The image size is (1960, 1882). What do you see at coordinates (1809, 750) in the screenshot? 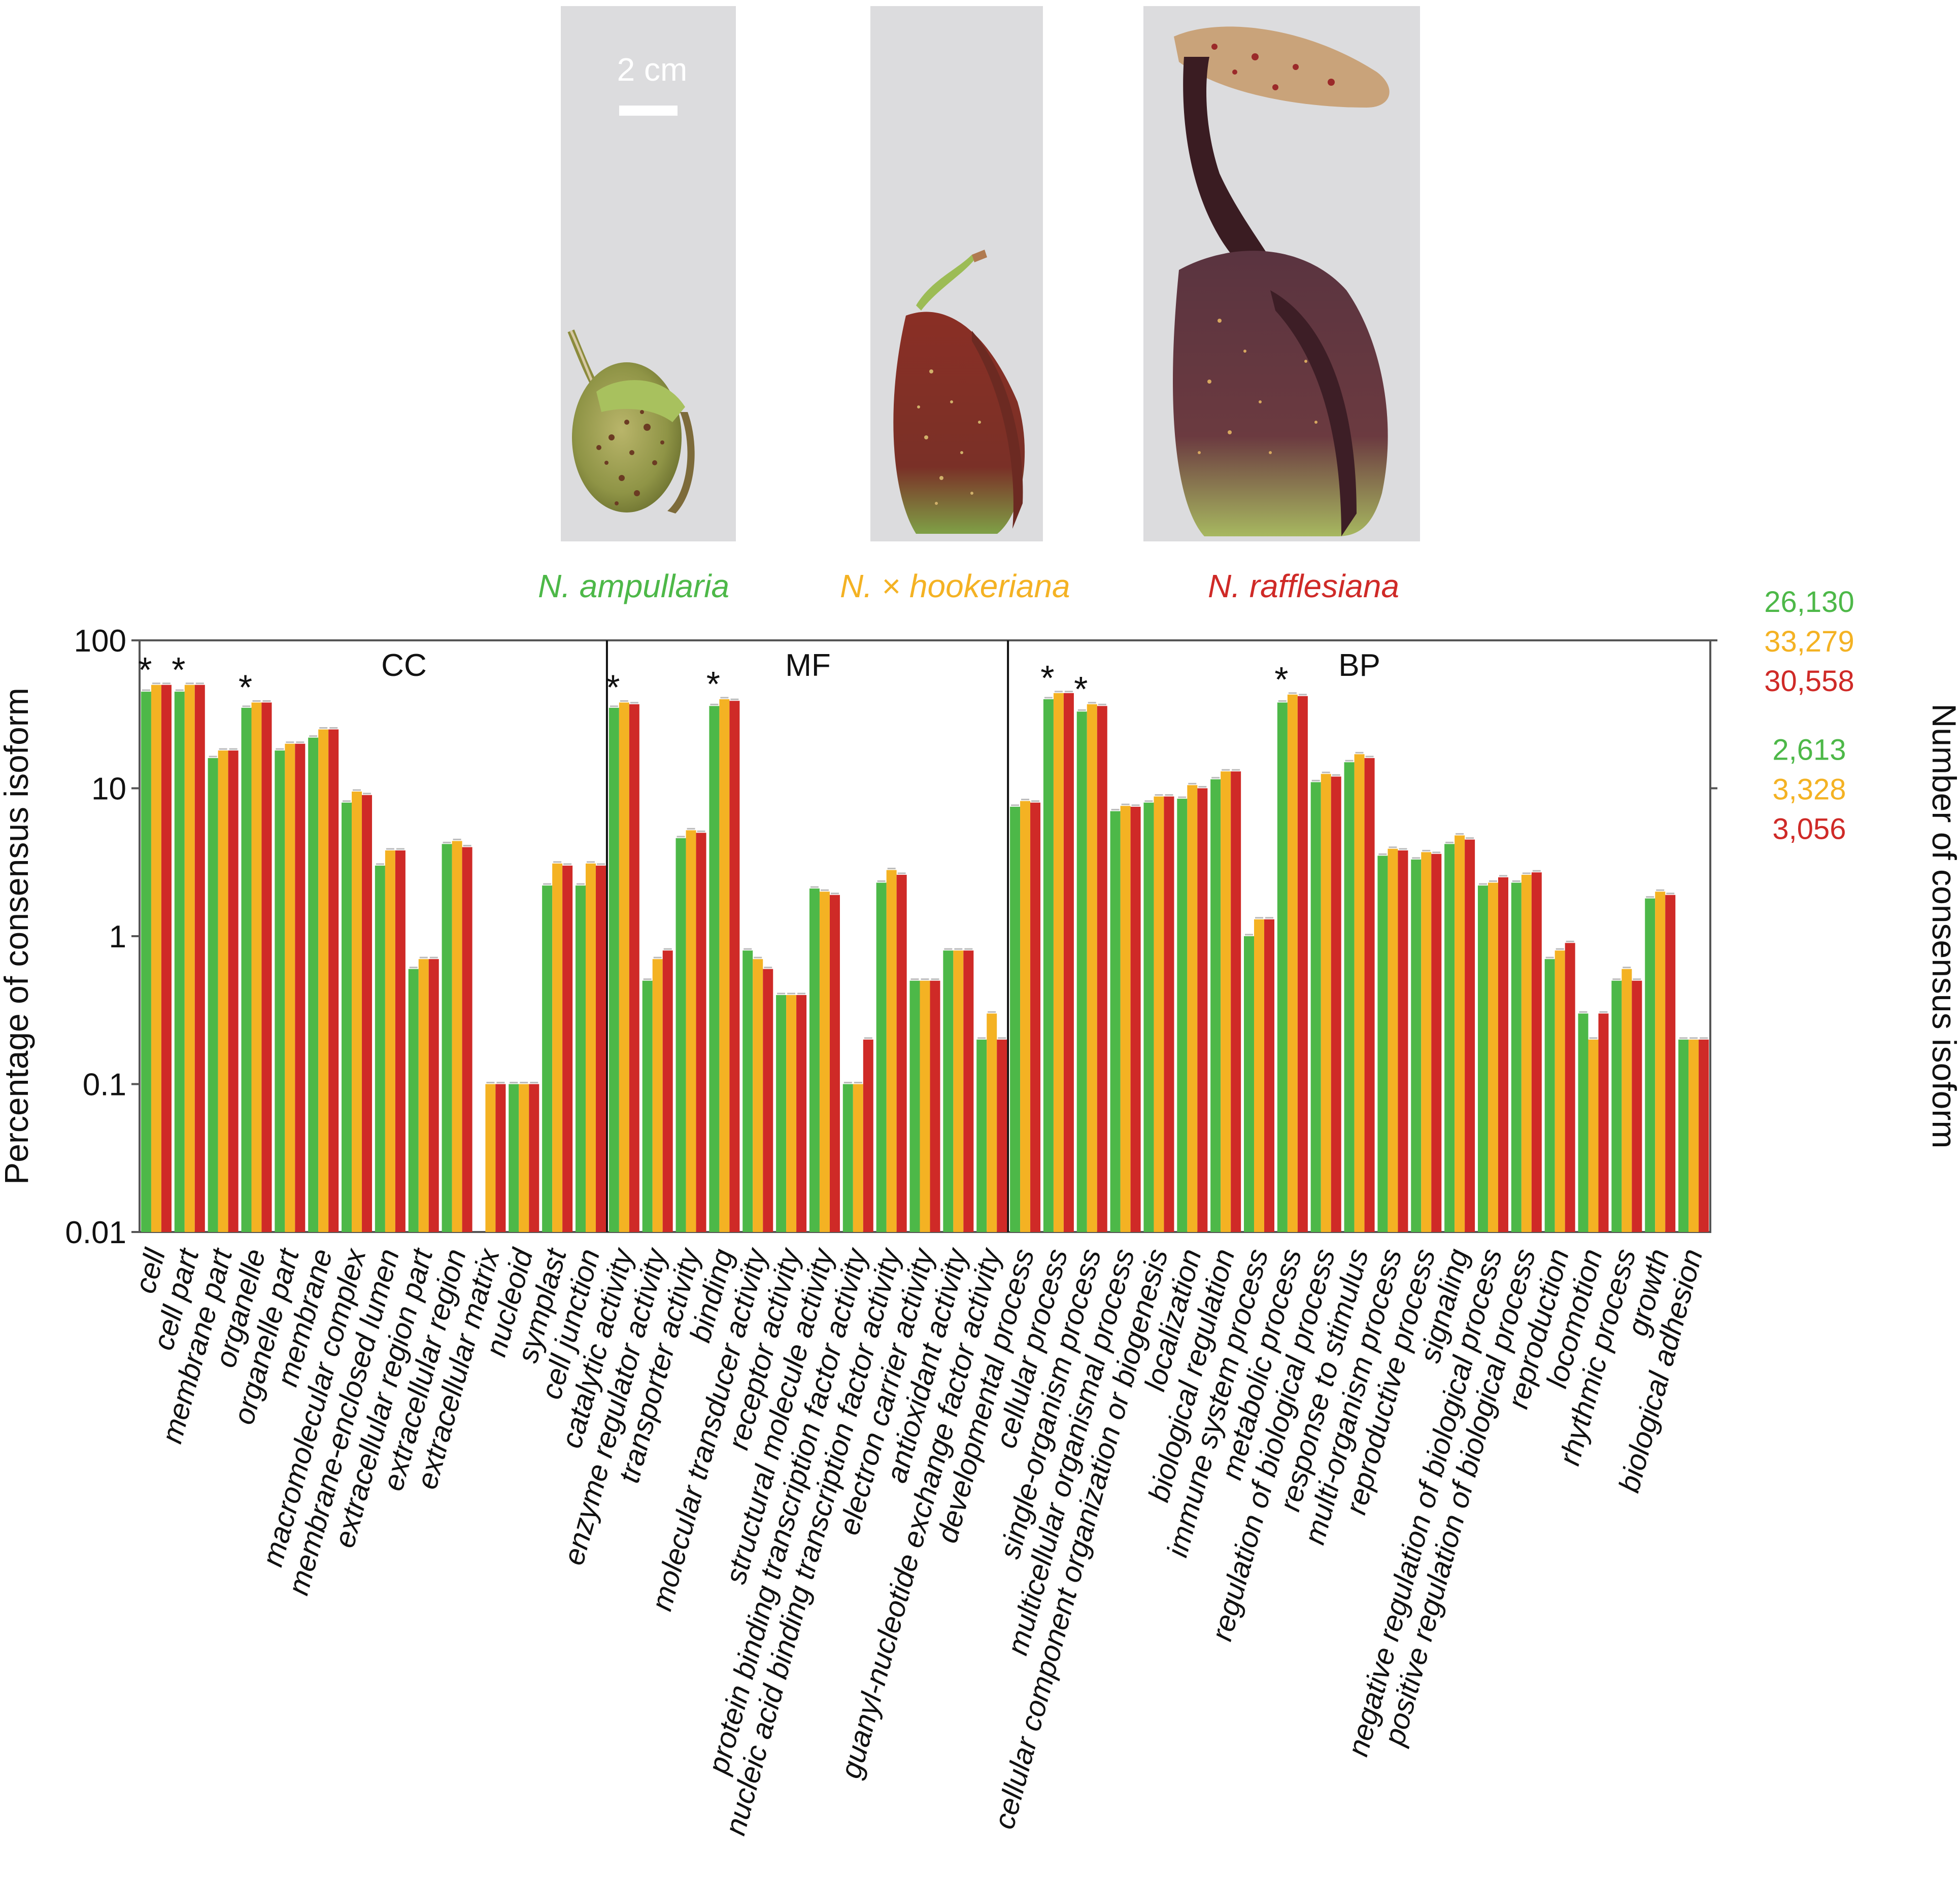
I see `right-tick-label: 2,613` at bounding box center [1809, 750].